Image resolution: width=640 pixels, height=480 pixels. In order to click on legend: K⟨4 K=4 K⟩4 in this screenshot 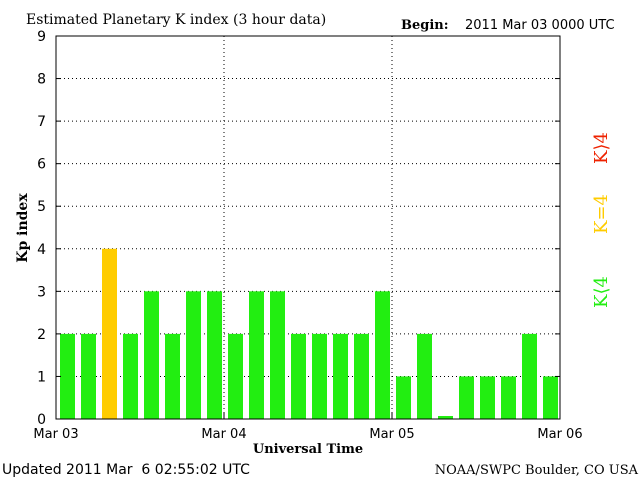, I will do `click(601, 220)`.